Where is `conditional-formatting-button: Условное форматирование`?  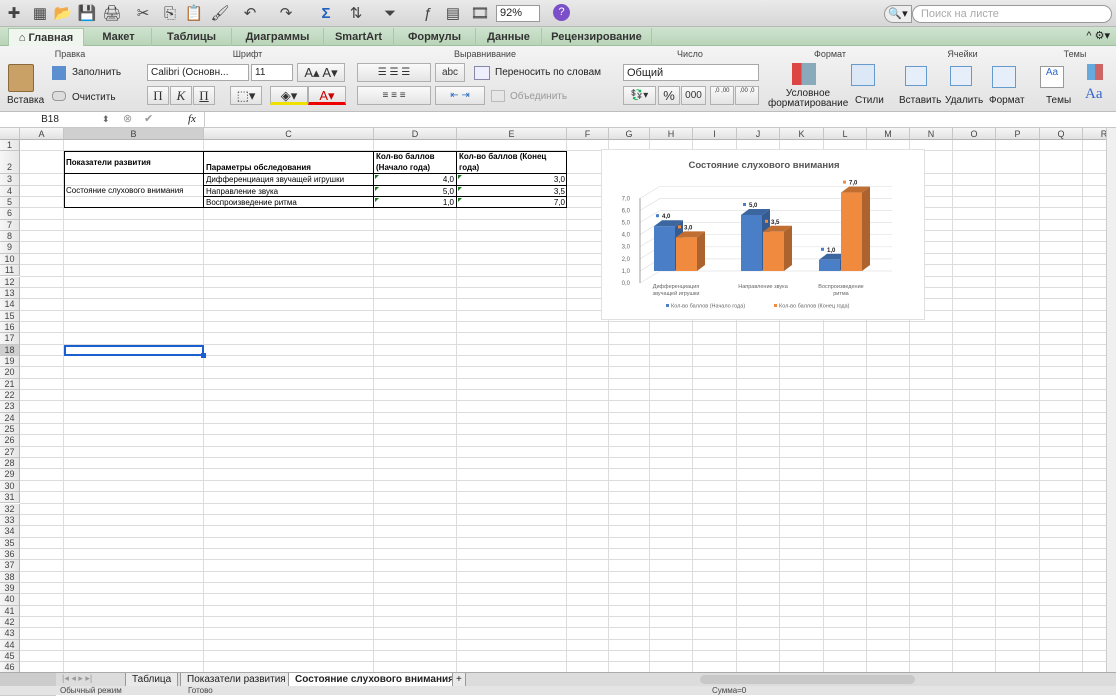
conditional-formatting-button: Условное форматирование is located at coordinates (808, 98).